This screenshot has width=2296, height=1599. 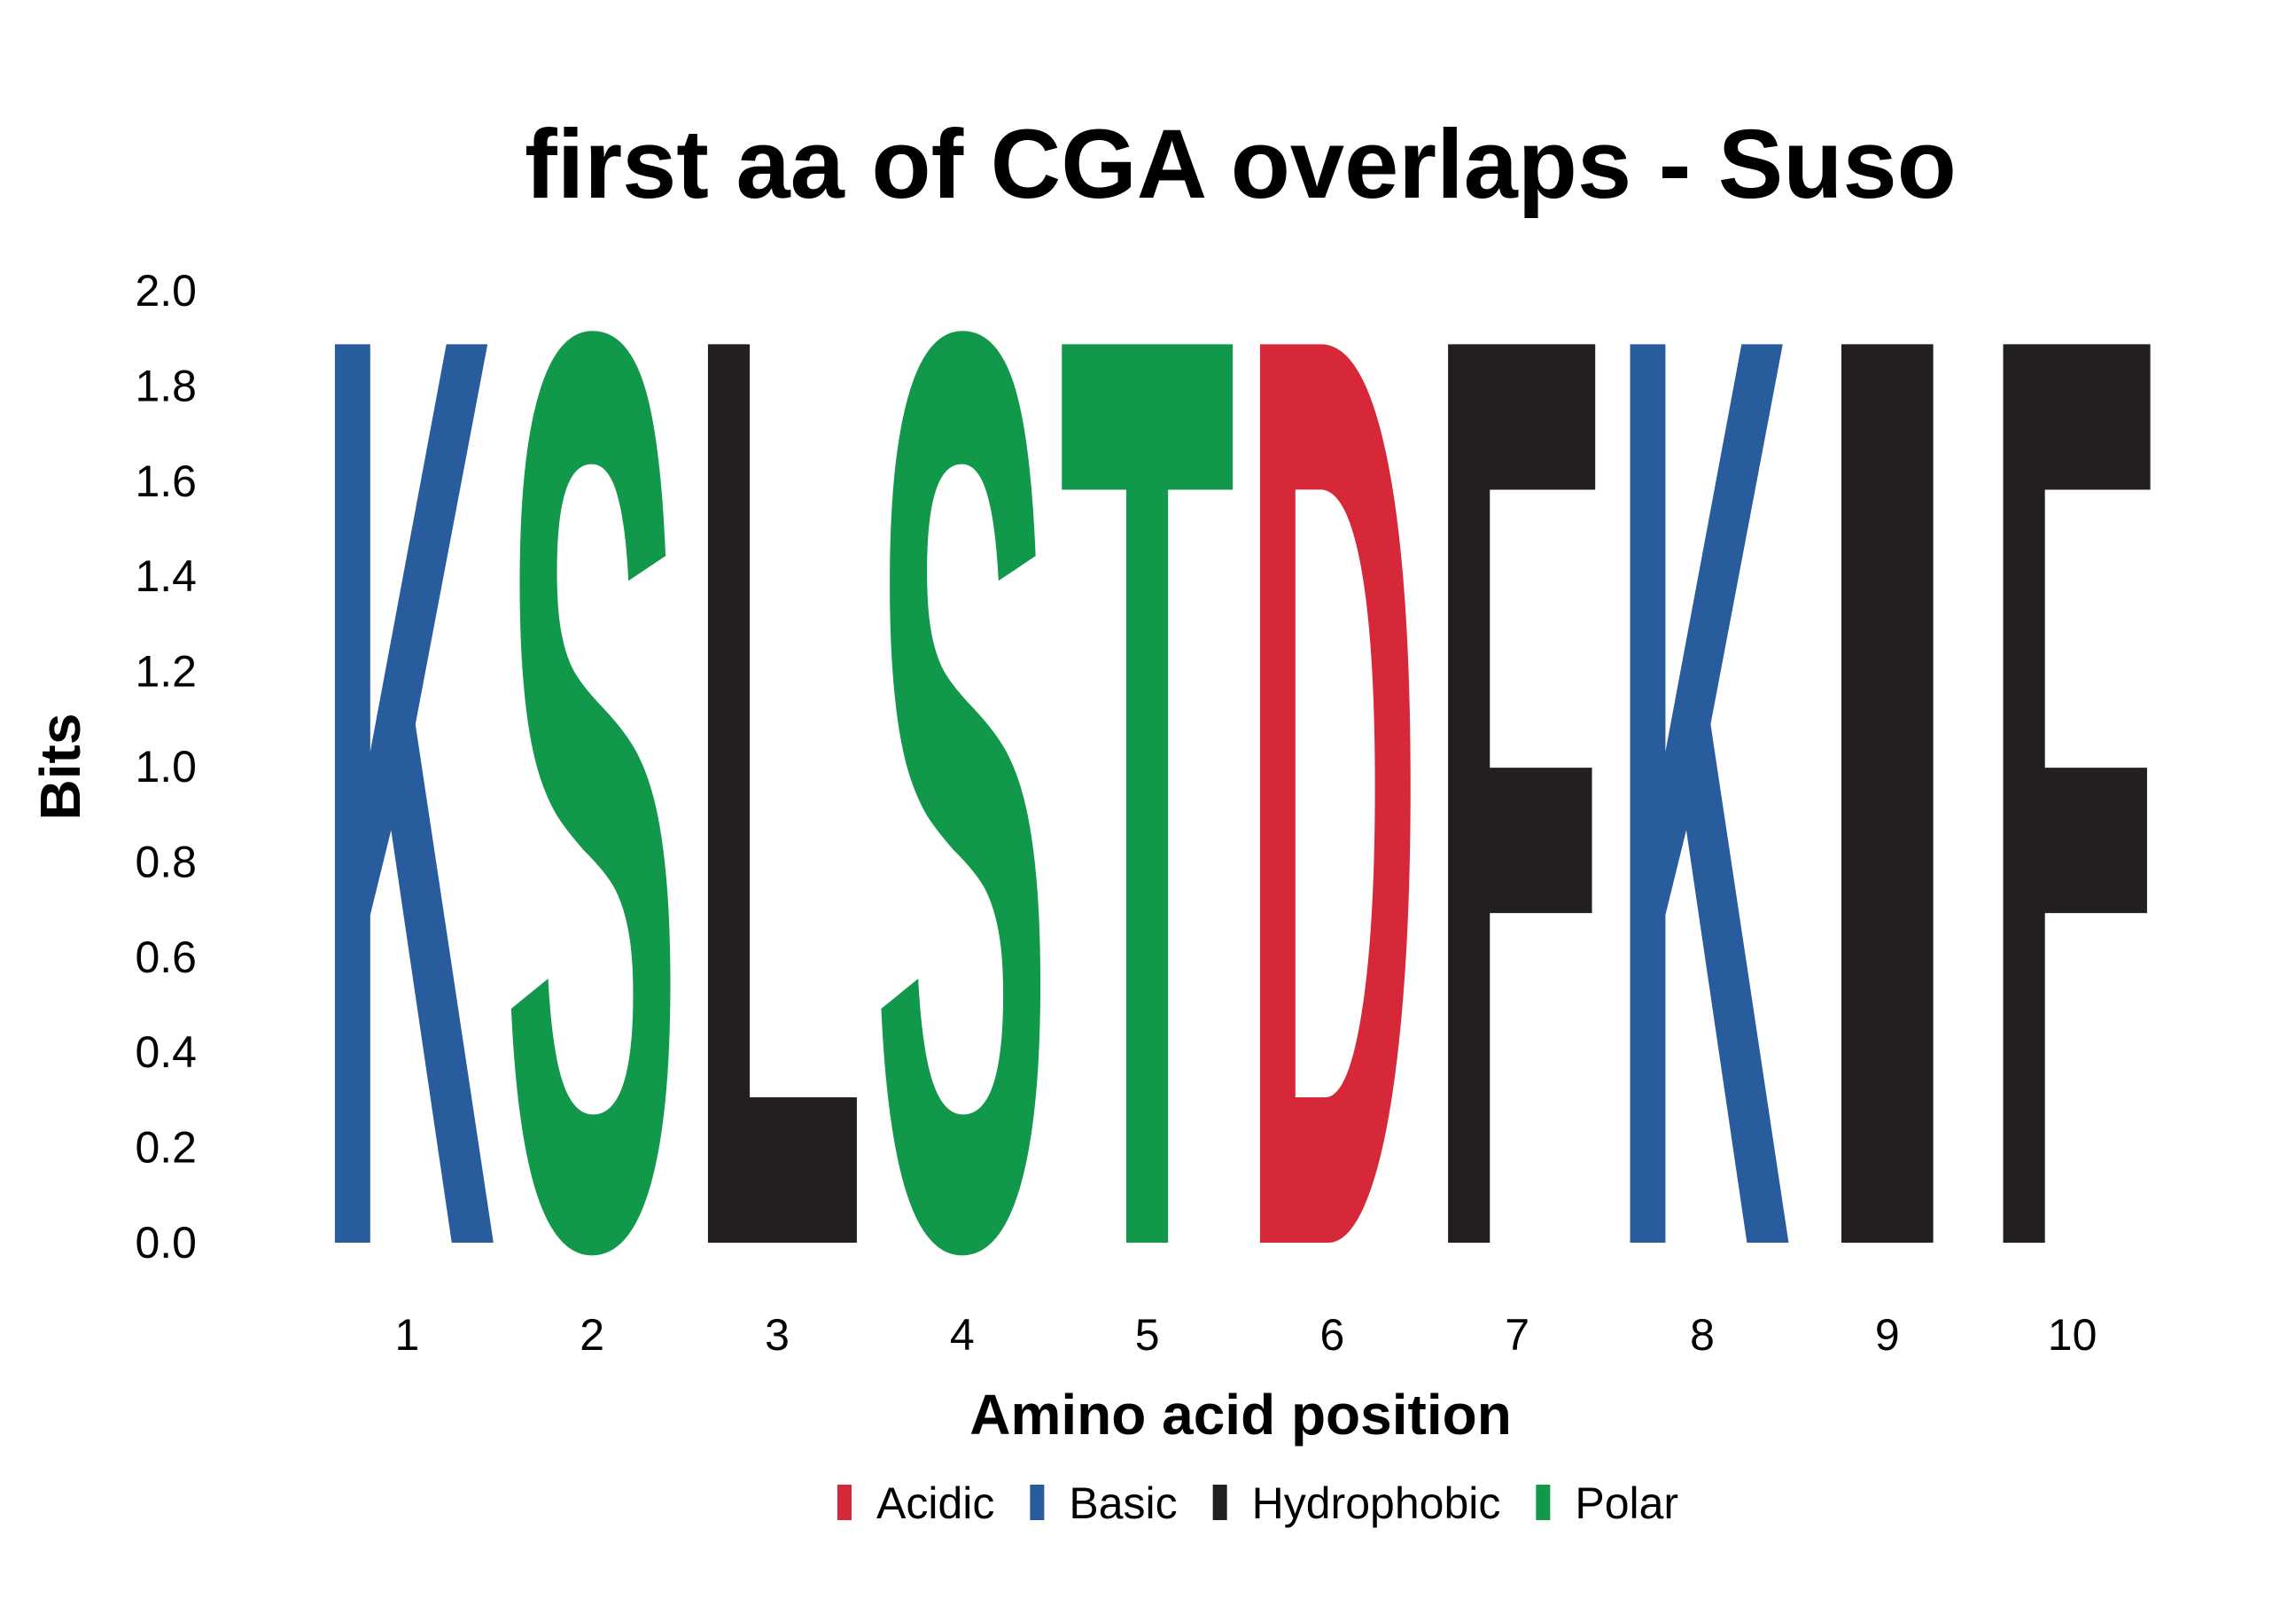 What do you see at coordinates (1241, 164) in the screenshot?
I see `chart-title: first aa of CGA overlaps - Suso` at bounding box center [1241, 164].